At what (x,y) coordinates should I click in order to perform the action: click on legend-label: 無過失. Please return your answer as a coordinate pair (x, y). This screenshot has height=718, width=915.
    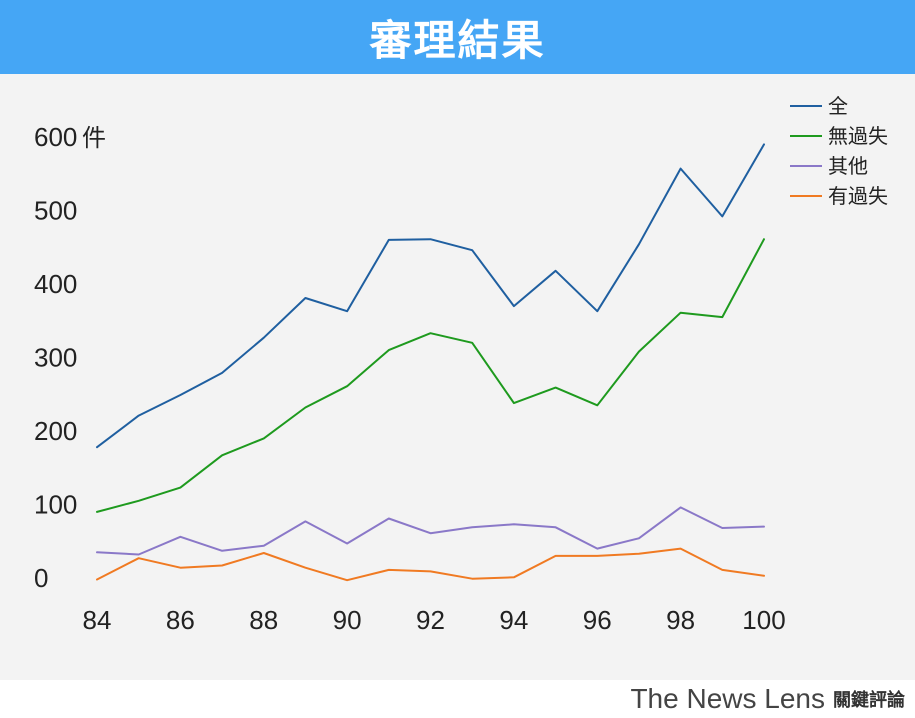
    Looking at the image, I should click on (858, 136).